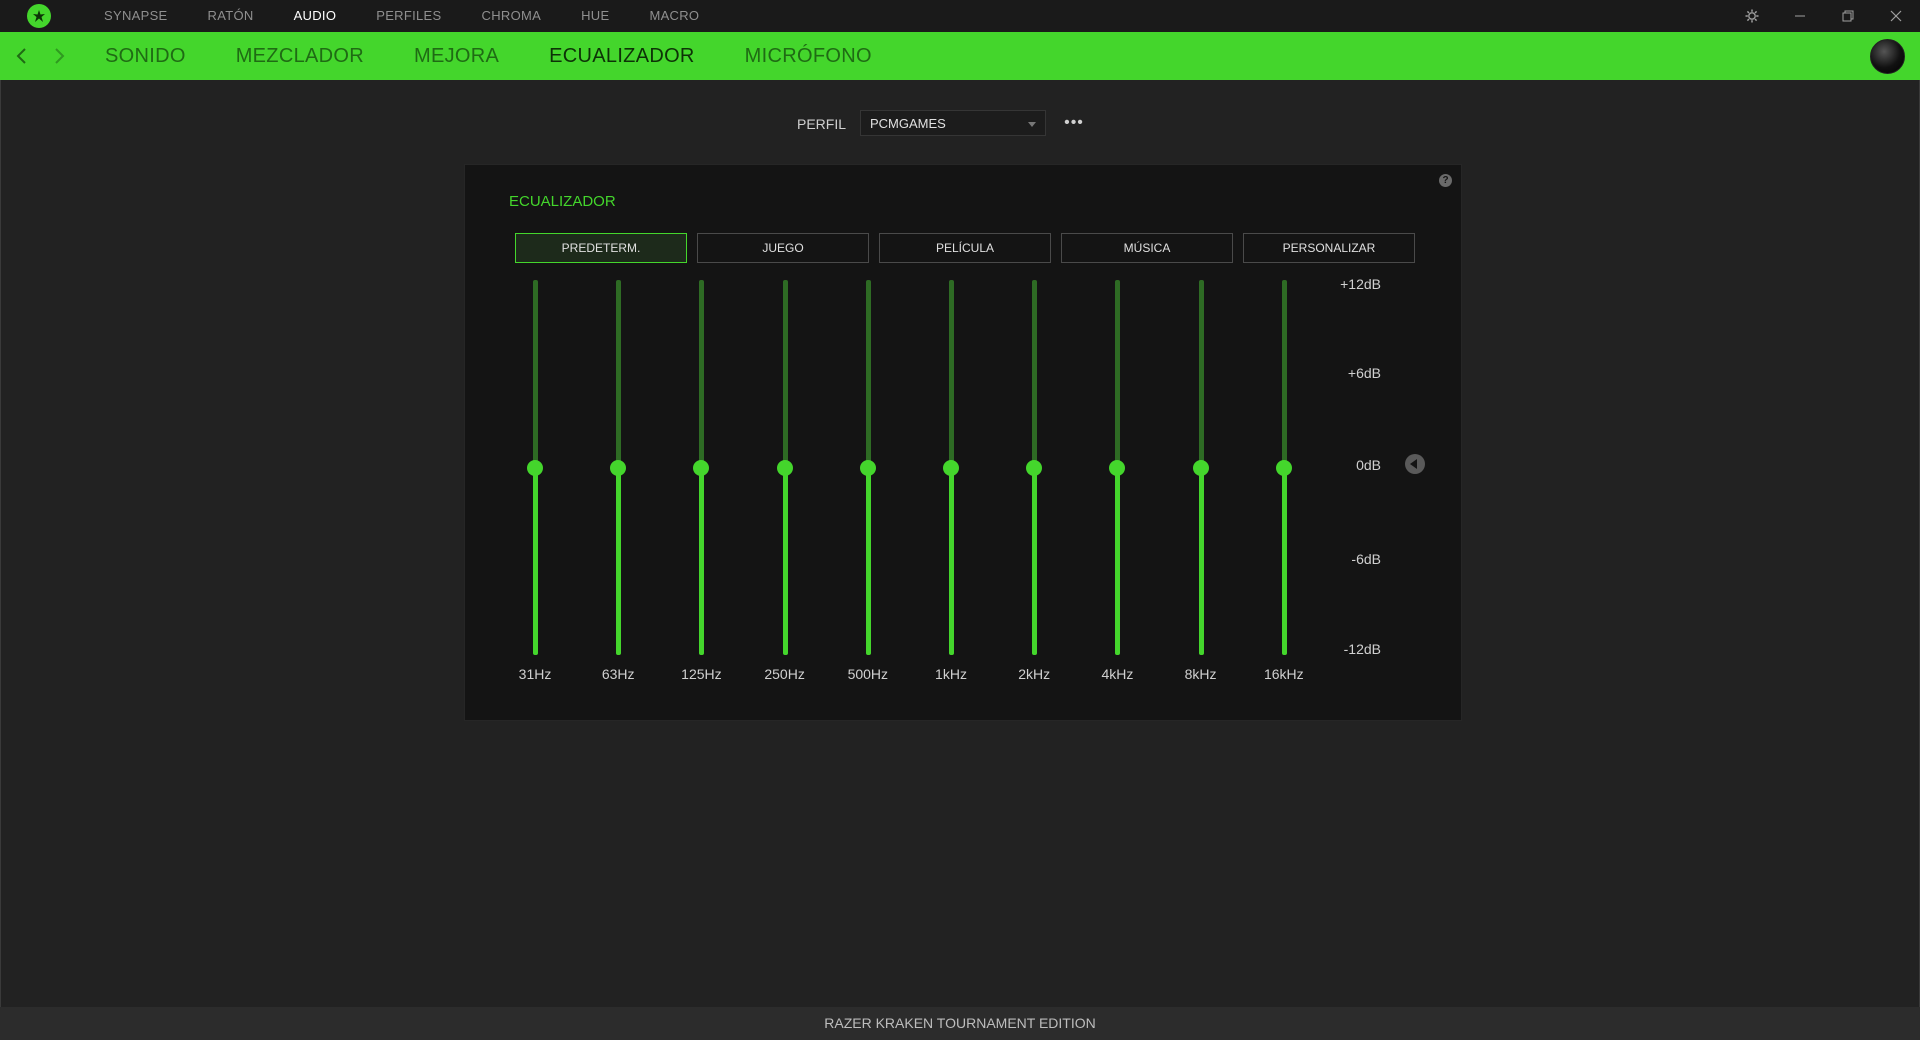 Image resolution: width=1920 pixels, height=1040 pixels. What do you see at coordinates (868, 674) in the screenshot?
I see `eq-frequency-label: 500Hz` at bounding box center [868, 674].